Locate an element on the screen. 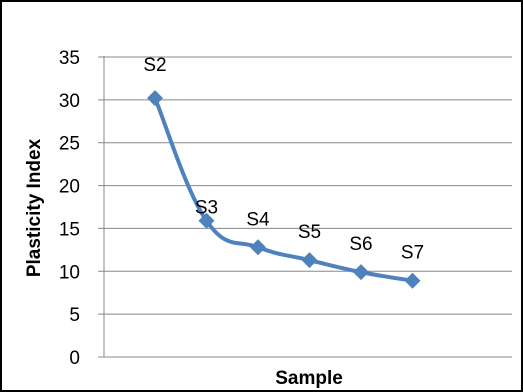 This screenshot has width=523, height=392. y-tick-labels: 0 5 10 15 20 25 30 35 is located at coordinates (69, 208).